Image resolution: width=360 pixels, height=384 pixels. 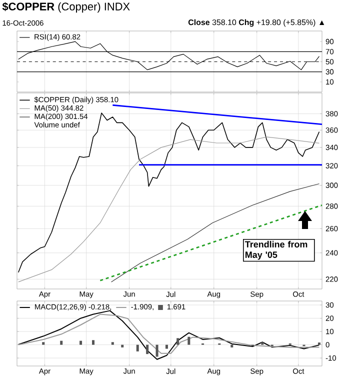 What do you see at coordinates (66, 7) in the screenshot?
I see `chart-title: $COPPER (Copper) INDX` at bounding box center [66, 7].